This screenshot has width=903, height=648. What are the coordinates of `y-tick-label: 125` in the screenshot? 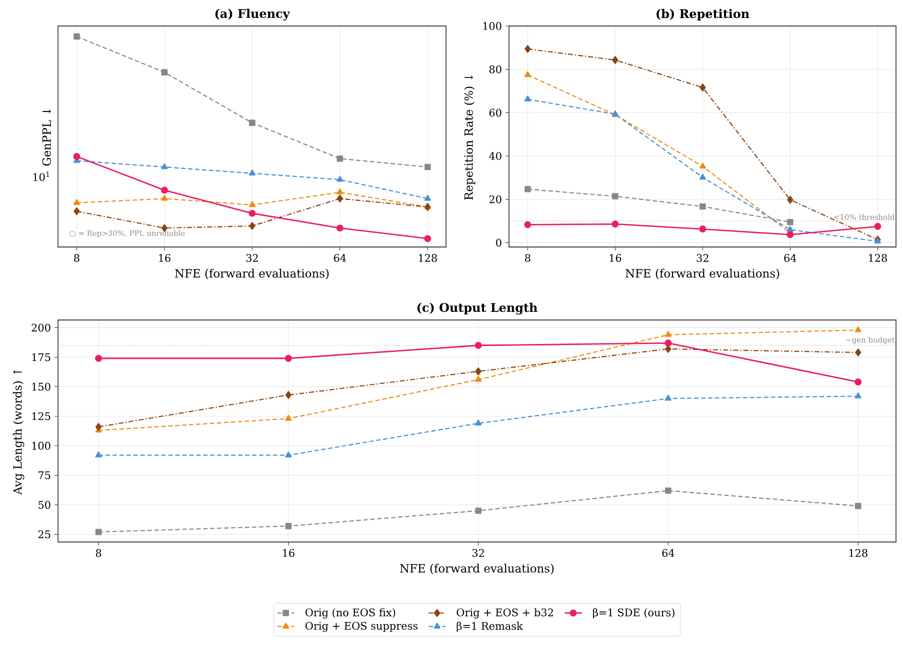 It's located at (41, 416).